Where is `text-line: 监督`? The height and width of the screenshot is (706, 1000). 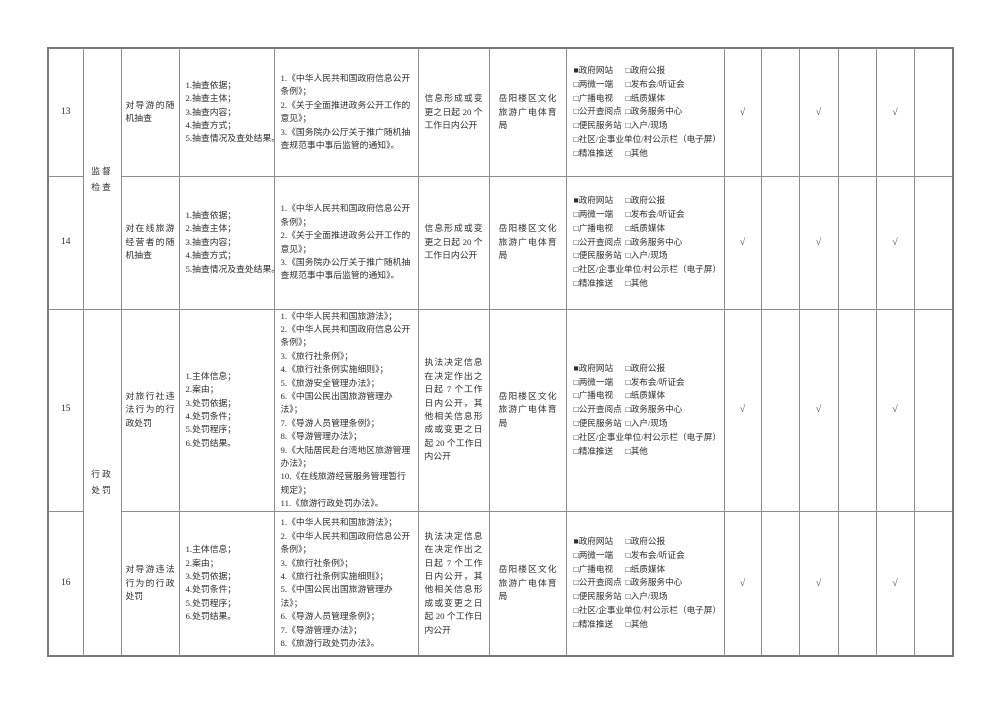
text-line: 监督 is located at coordinates (102, 170).